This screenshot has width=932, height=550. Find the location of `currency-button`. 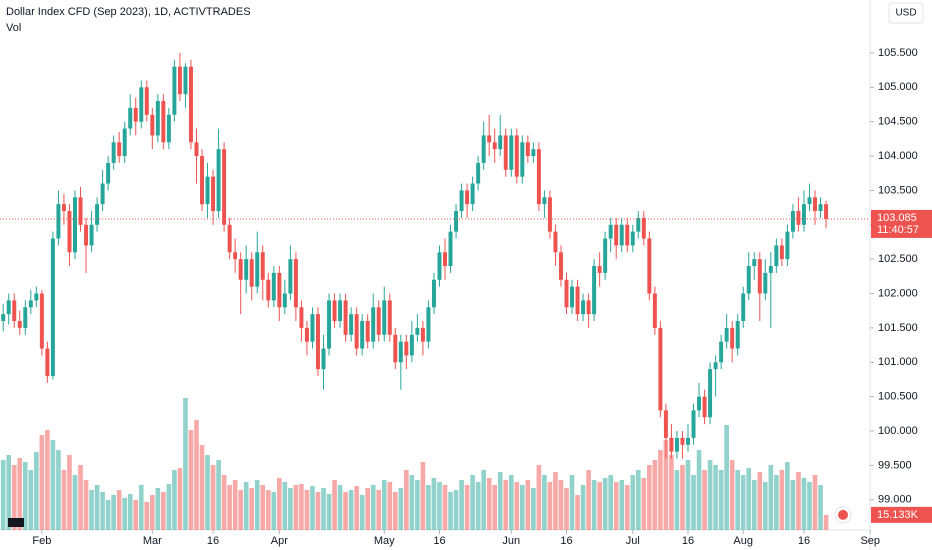

currency-button is located at coordinates (906, 13).